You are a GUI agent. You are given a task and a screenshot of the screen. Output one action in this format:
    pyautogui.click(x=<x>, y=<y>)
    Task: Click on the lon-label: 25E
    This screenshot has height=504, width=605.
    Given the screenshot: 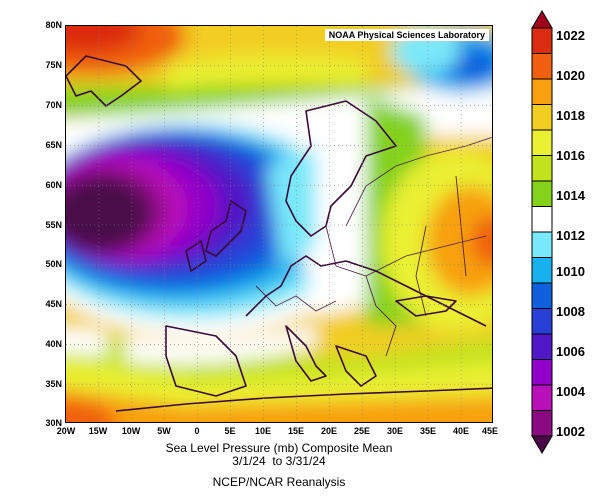 What is the action you would take?
    pyautogui.click(x=362, y=431)
    